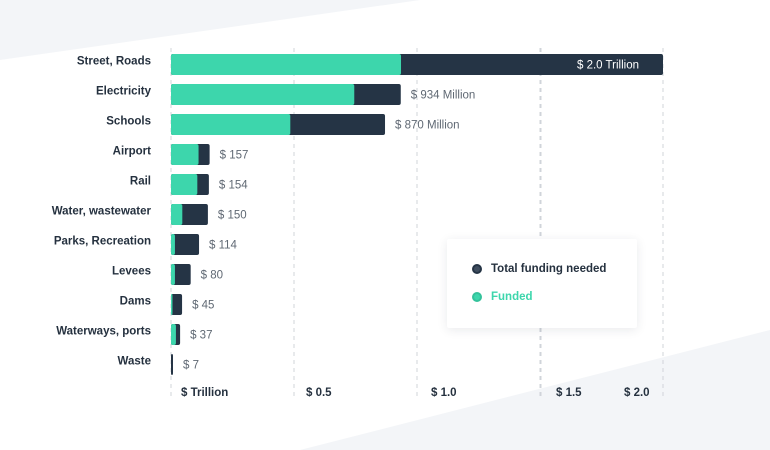  I want to click on x-tick-label-3: $ 1.5, so click(569, 393).